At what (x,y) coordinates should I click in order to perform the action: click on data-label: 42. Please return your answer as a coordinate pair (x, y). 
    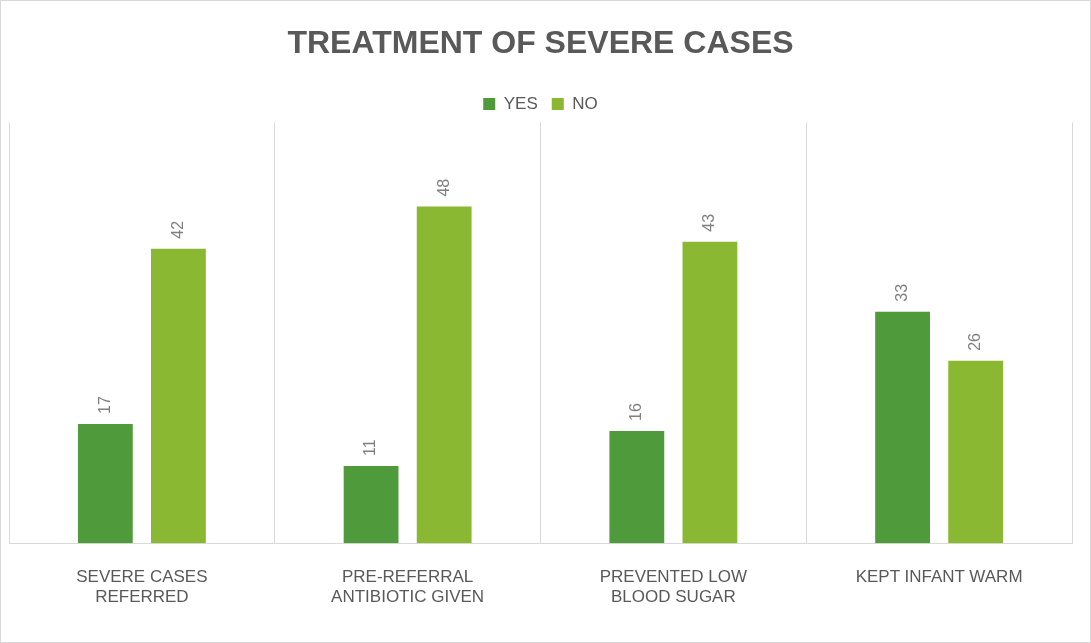
    Looking at the image, I should click on (177, 229).